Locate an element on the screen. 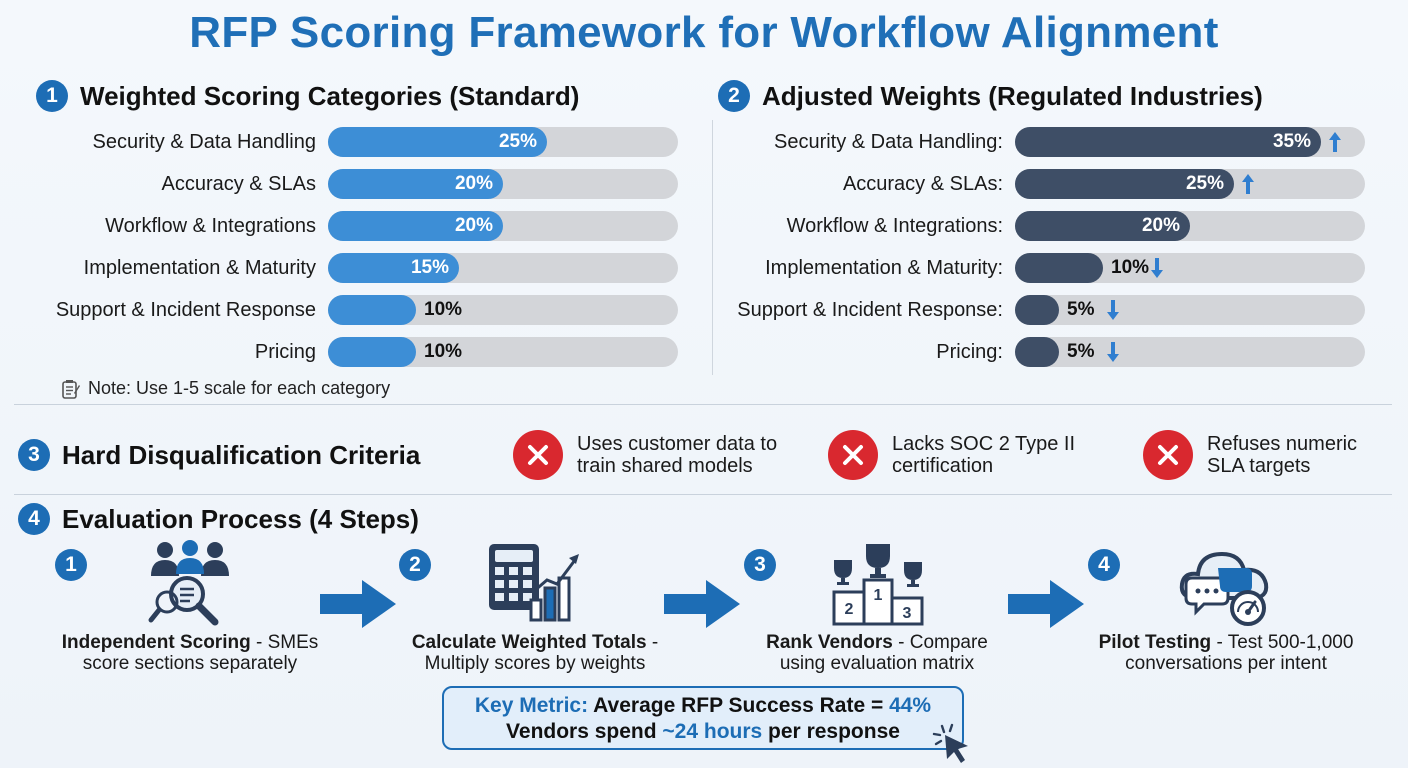 This screenshot has width=1408, height=768. disqualifier-item: Lacks SOC 2 Type II certification is located at coordinates (951, 455).